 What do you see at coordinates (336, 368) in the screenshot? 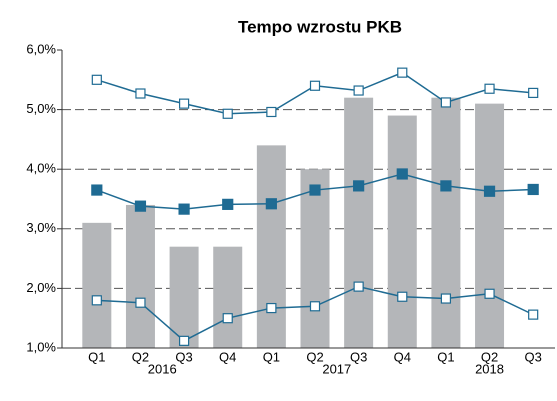
I see `group-label: 2017` at bounding box center [336, 368].